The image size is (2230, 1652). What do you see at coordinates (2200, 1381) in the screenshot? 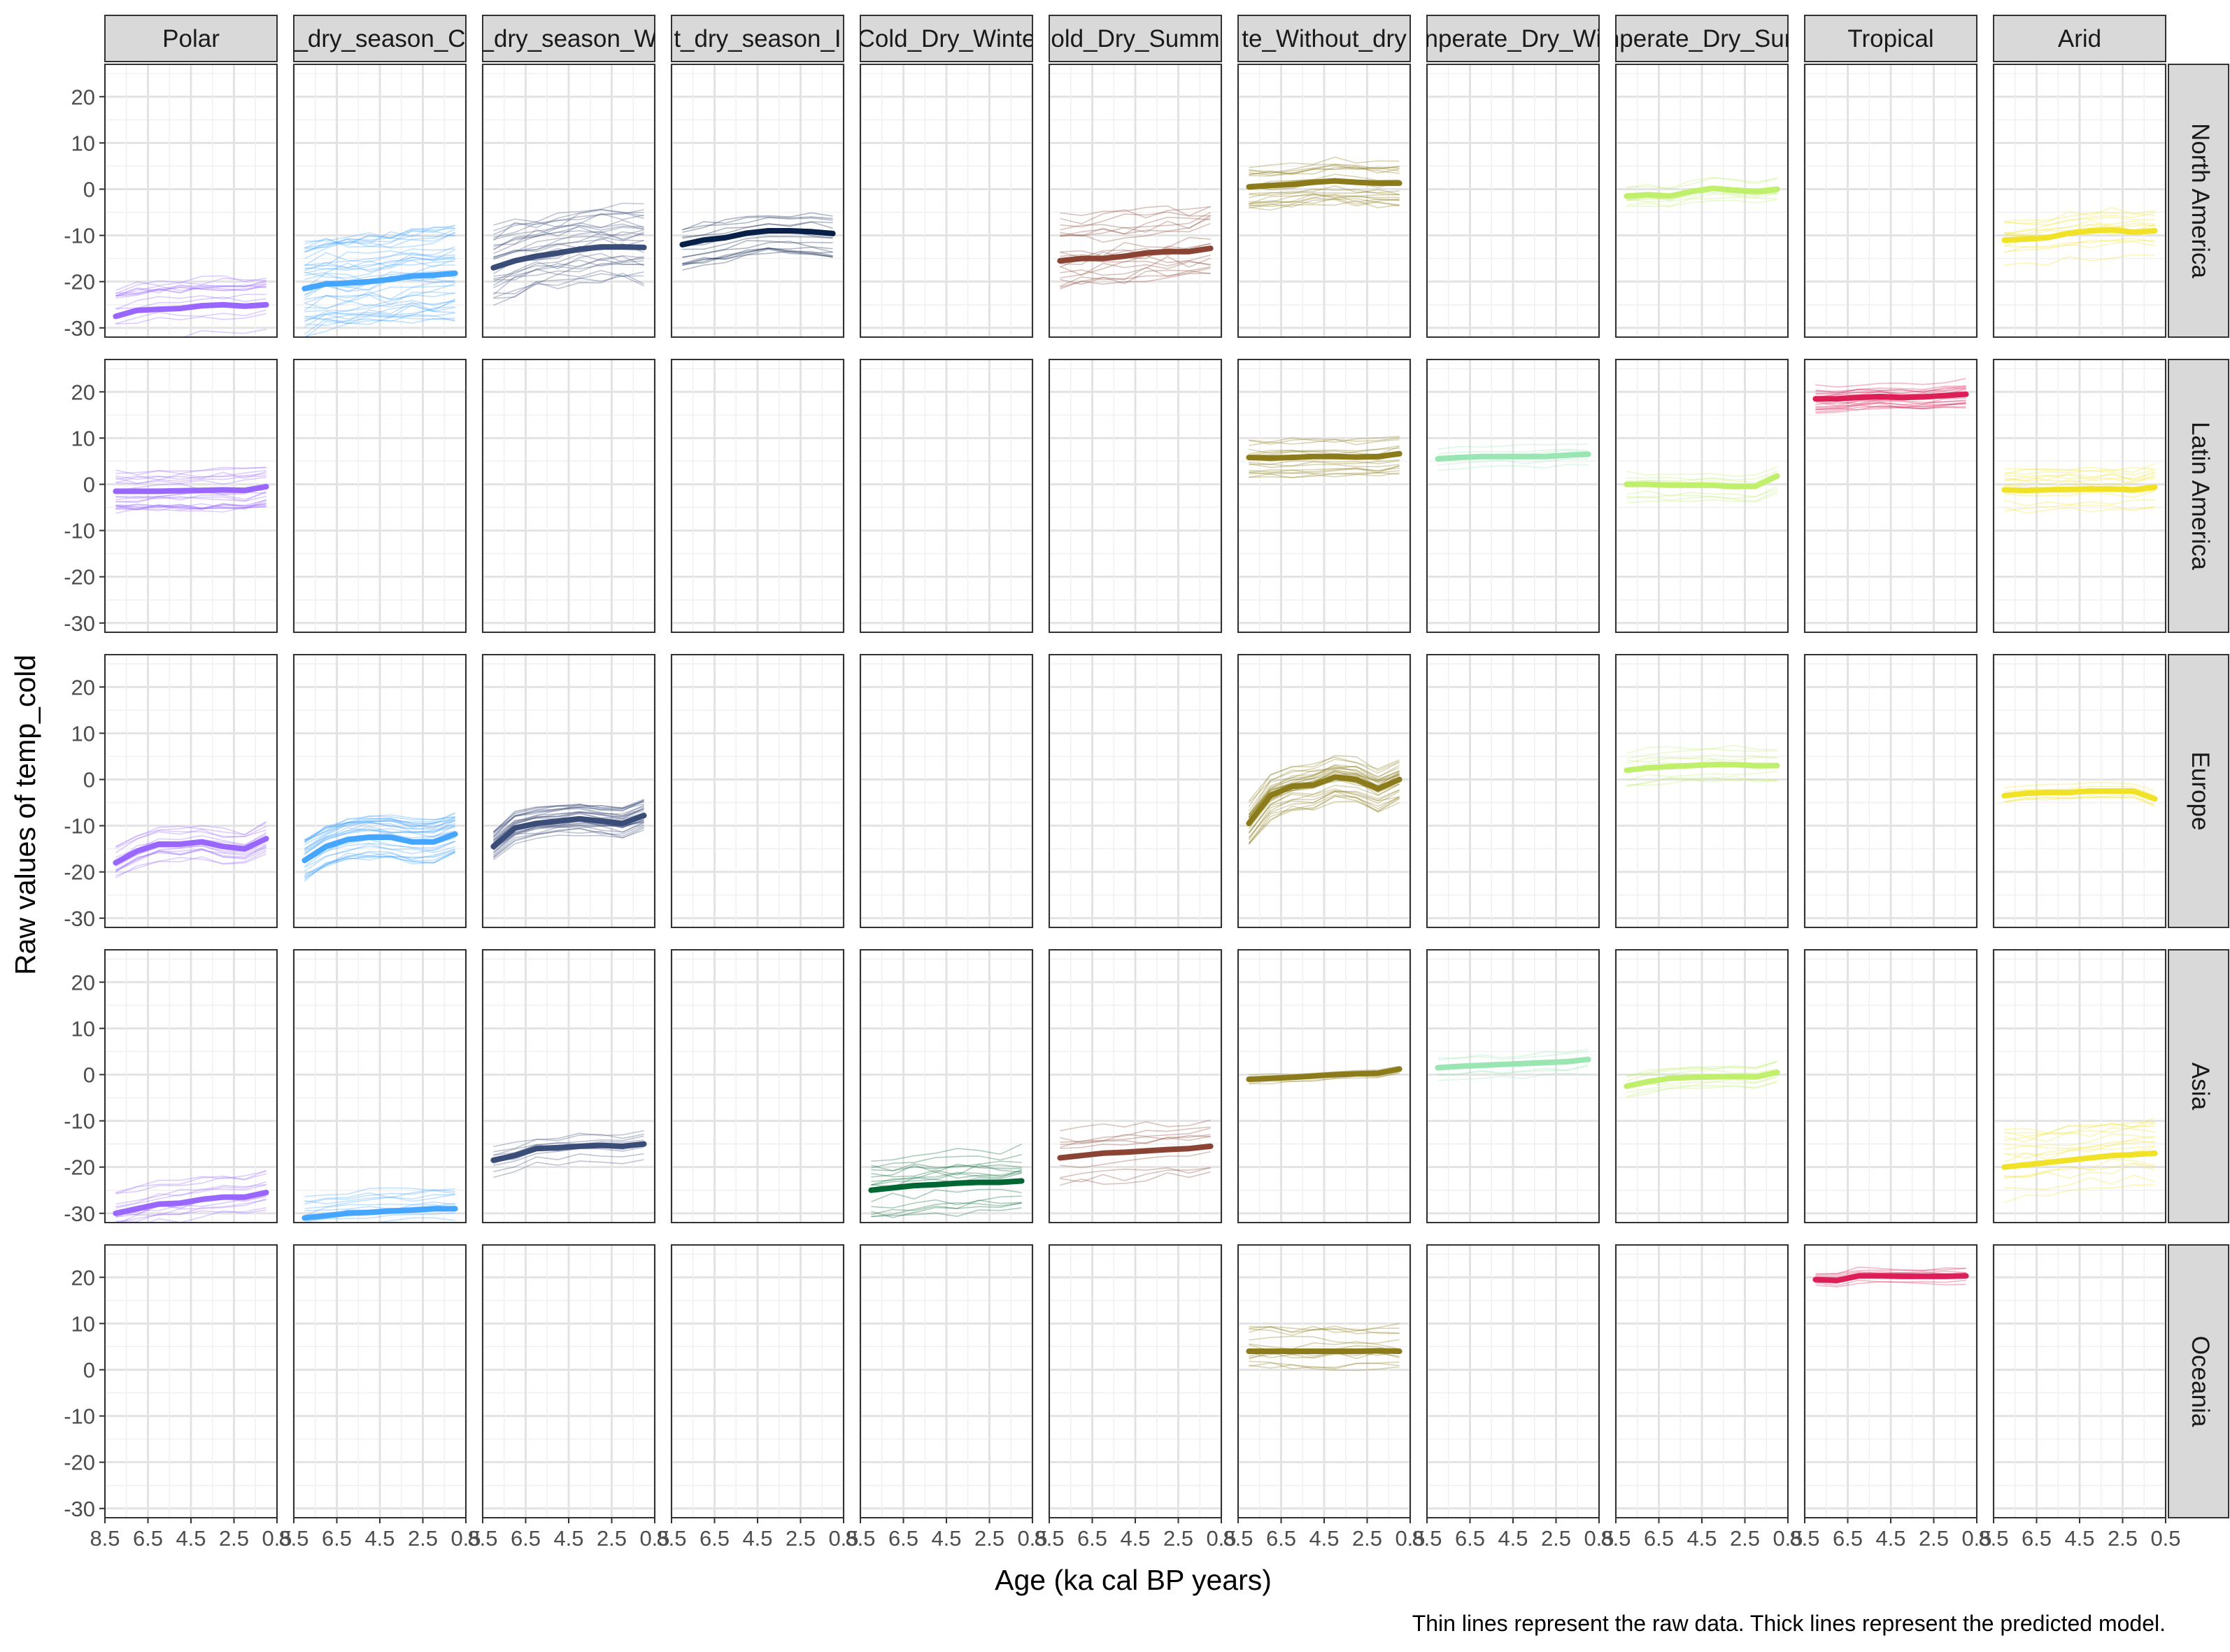
I see `row-strip-label: Oceania` at bounding box center [2200, 1381].